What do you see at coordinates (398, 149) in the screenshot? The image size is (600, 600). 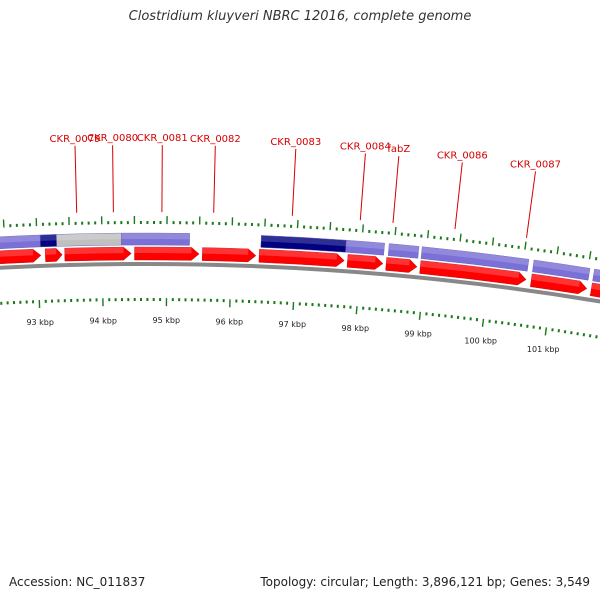 I see `gene-label: fabZ` at bounding box center [398, 149].